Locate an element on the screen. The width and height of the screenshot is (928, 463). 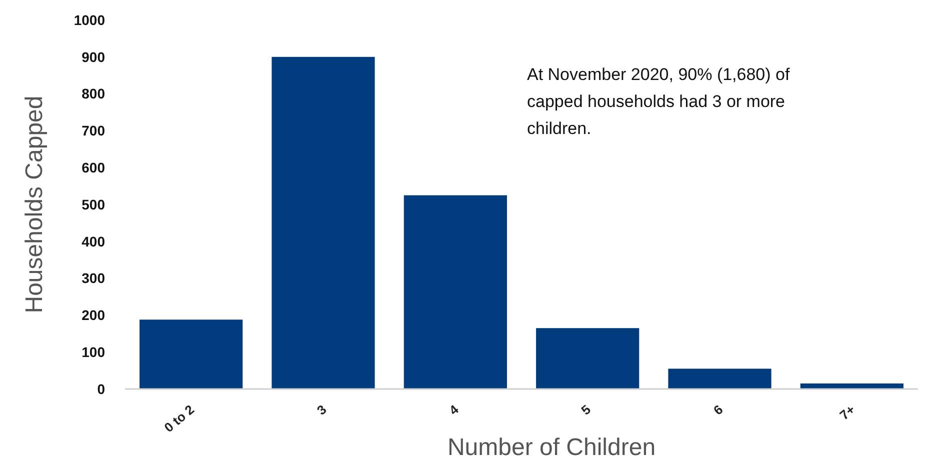
y-tick-label: 500 is located at coordinates (94, 204).